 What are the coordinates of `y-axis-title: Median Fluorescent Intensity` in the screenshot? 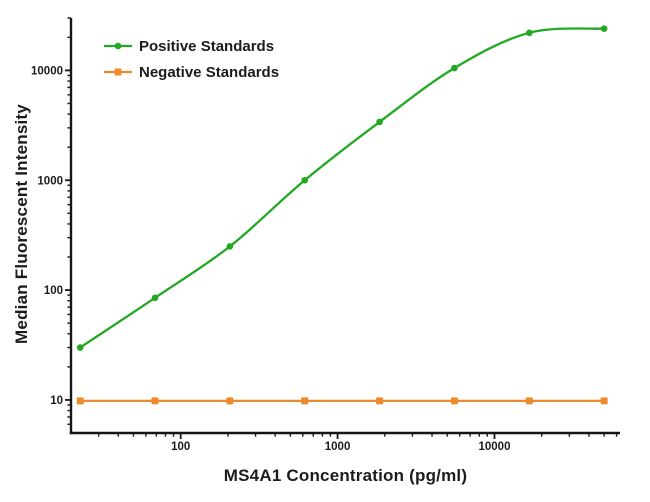 It's located at (21, 224).